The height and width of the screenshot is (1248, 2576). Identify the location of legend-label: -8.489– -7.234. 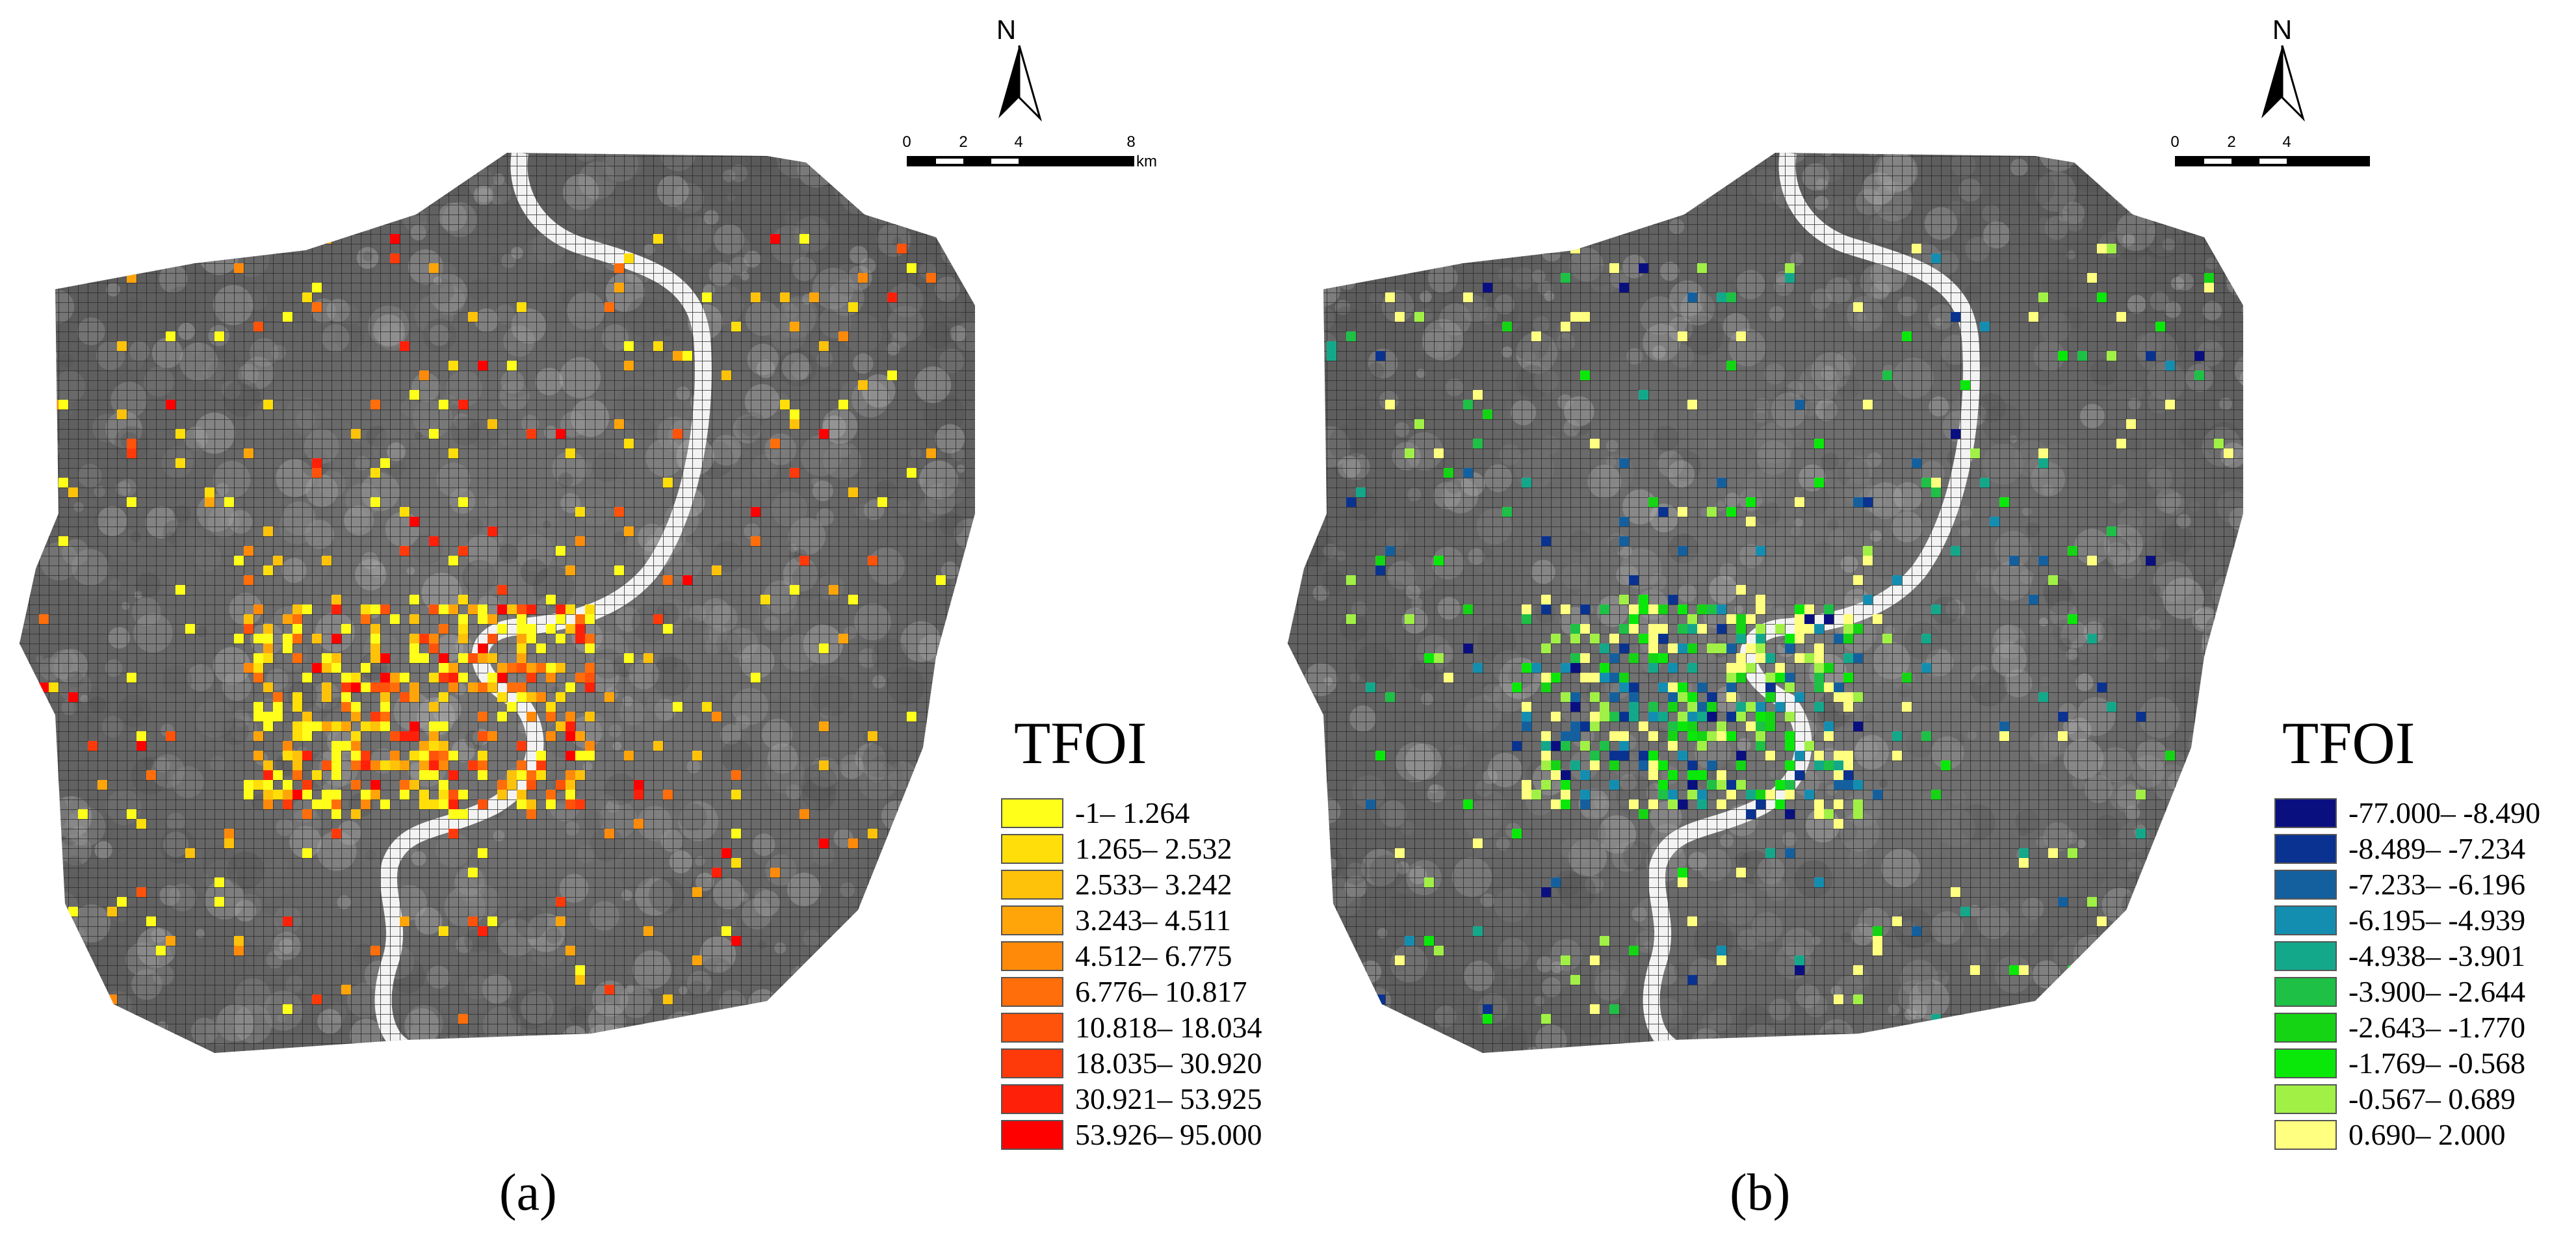
(2437, 849).